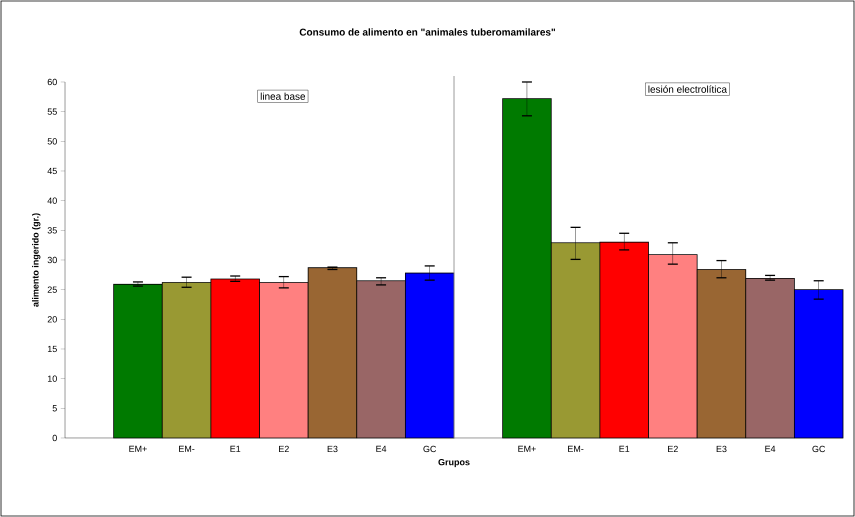  What do you see at coordinates (428, 32) in the screenshot?
I see `chart-title: Consumo de alimento en "animales tuberomamilares"` at bounding box center [428, 32].